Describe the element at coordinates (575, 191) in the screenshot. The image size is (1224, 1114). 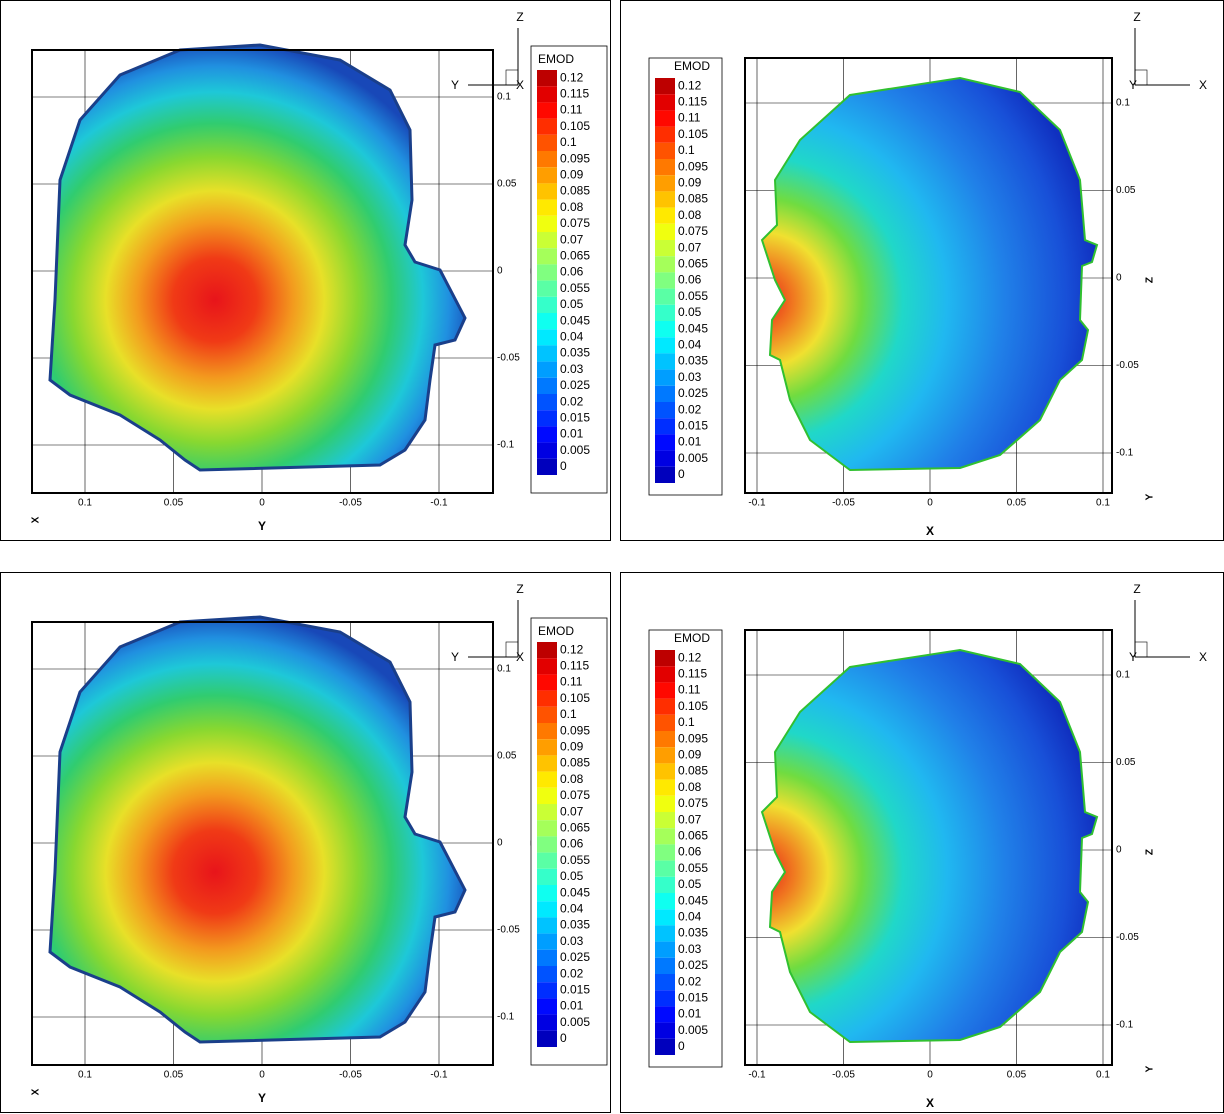
I see `legend-label: 0.085` at that location.